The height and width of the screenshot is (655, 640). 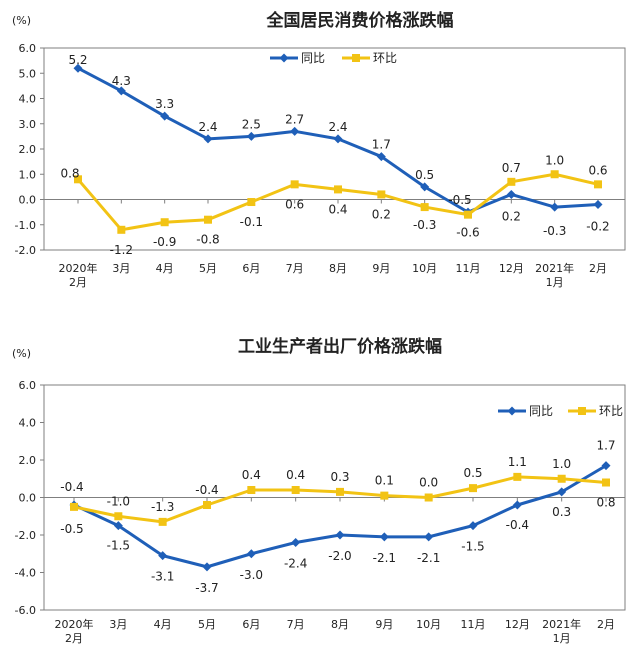 I want to click on x-tick-label: 9月, so click(x=384, y=624).